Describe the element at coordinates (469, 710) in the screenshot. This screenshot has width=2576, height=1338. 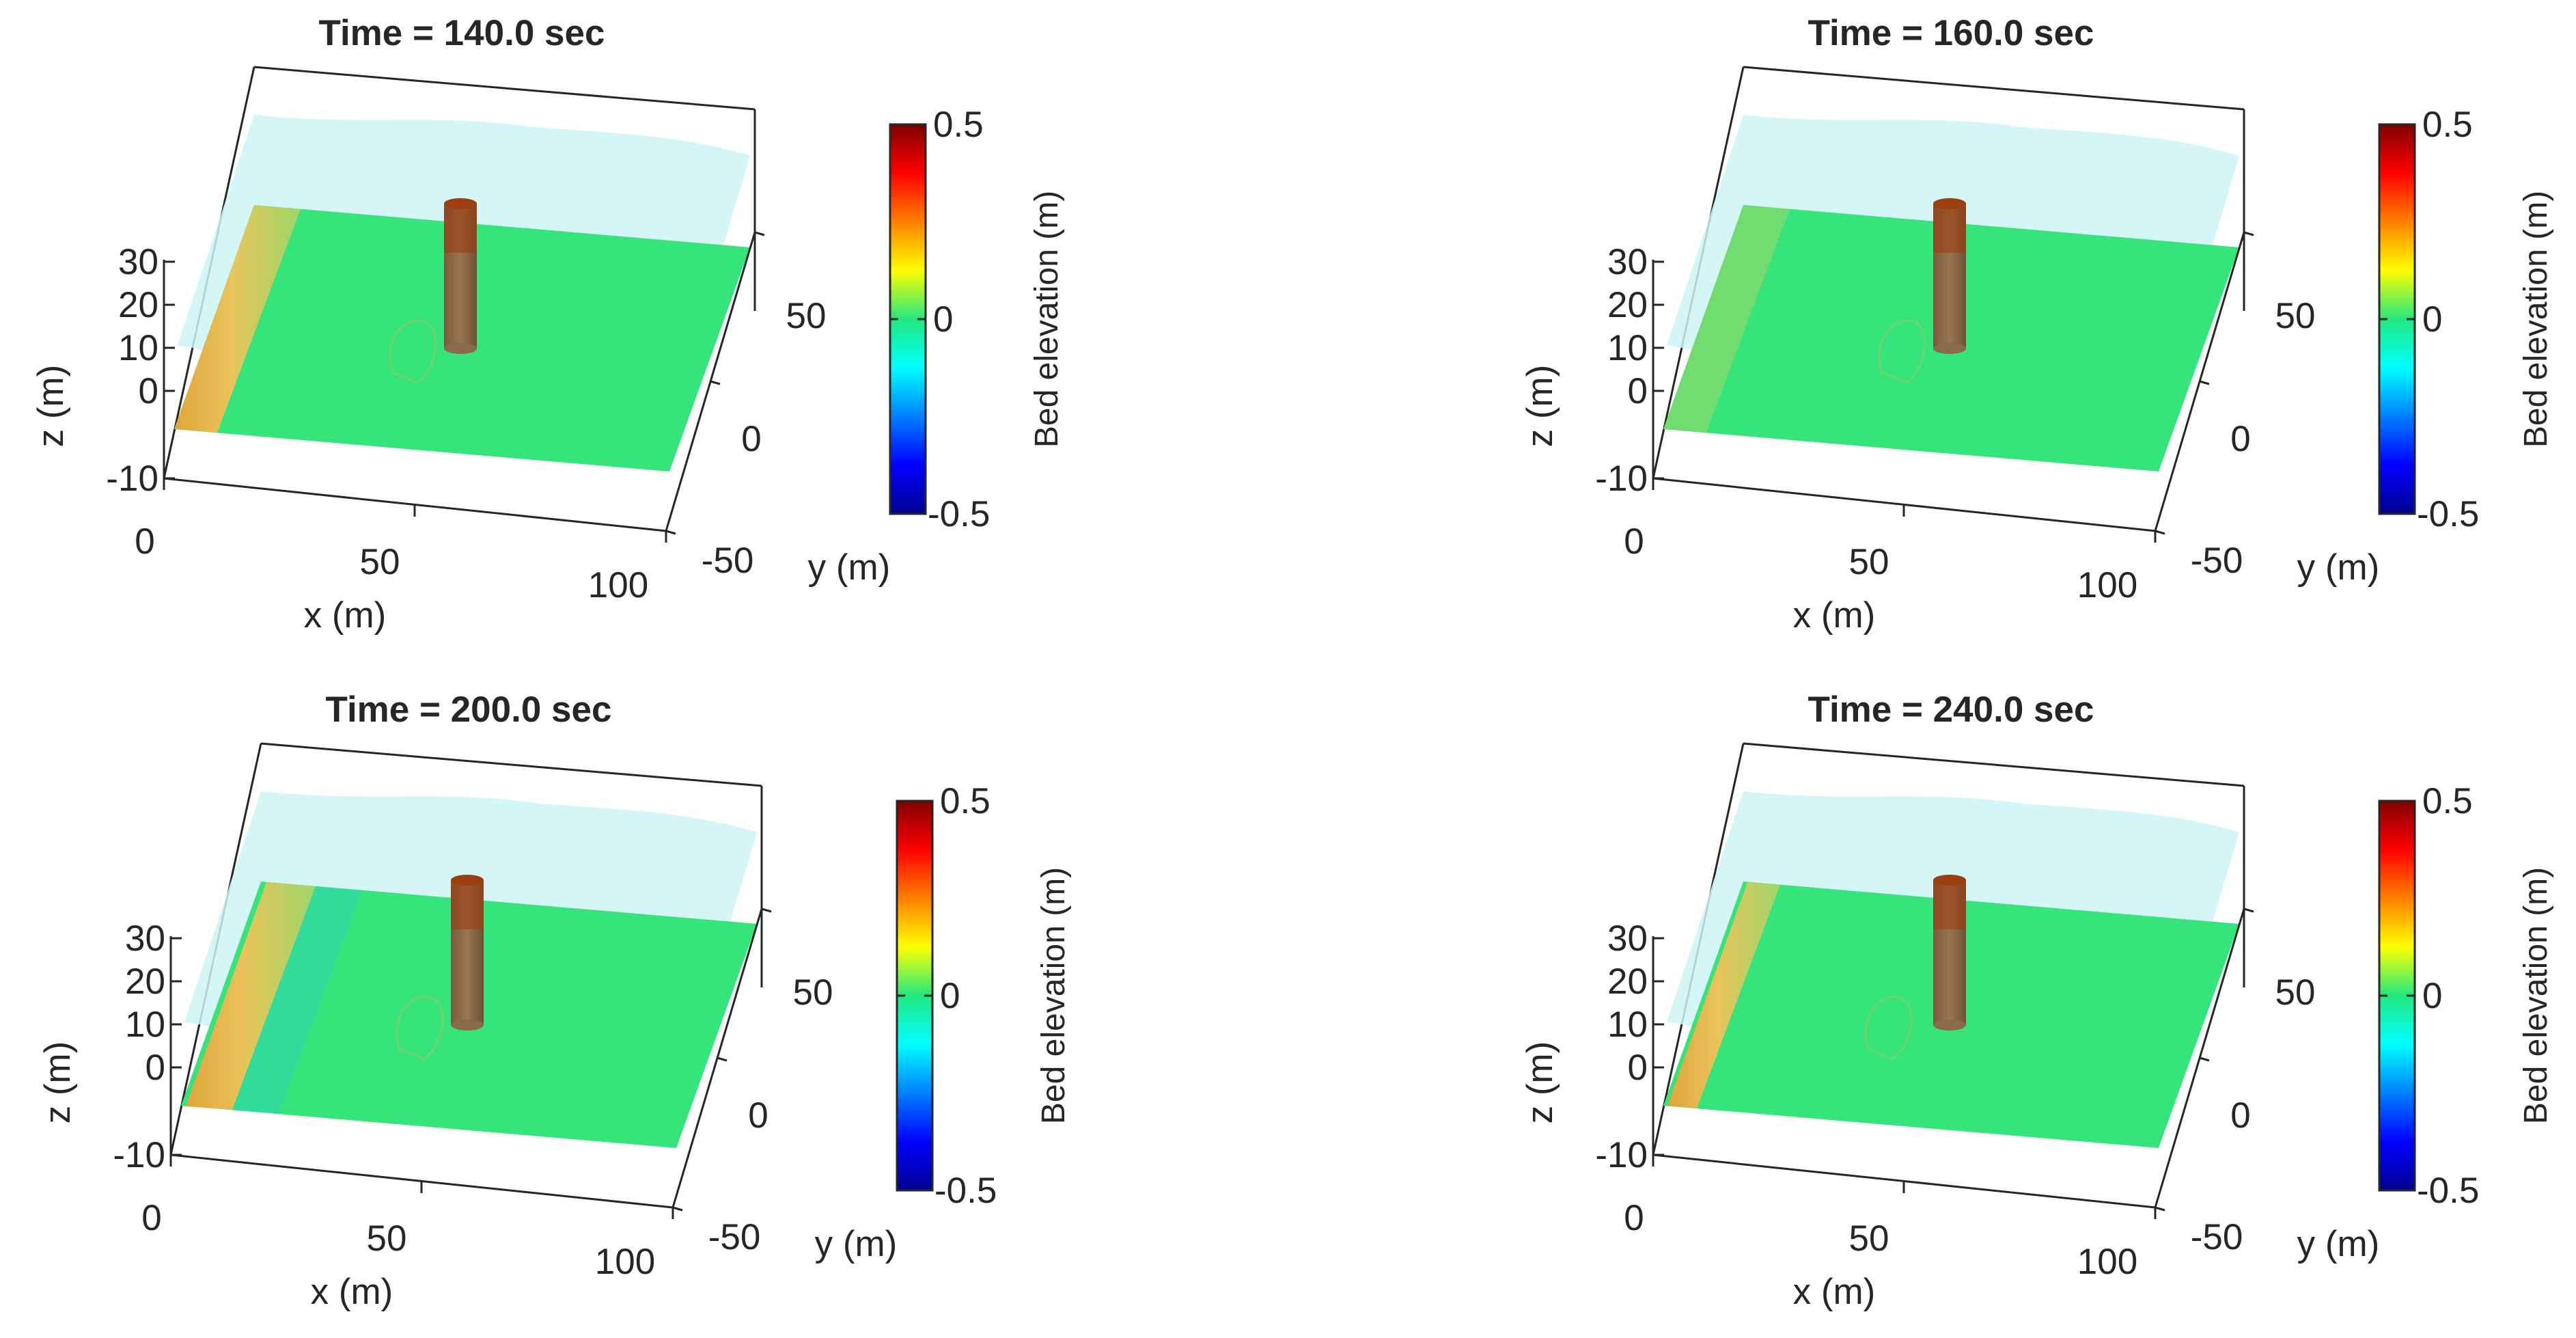
I see `panel-title: Time = 200.0 sec` at that location.